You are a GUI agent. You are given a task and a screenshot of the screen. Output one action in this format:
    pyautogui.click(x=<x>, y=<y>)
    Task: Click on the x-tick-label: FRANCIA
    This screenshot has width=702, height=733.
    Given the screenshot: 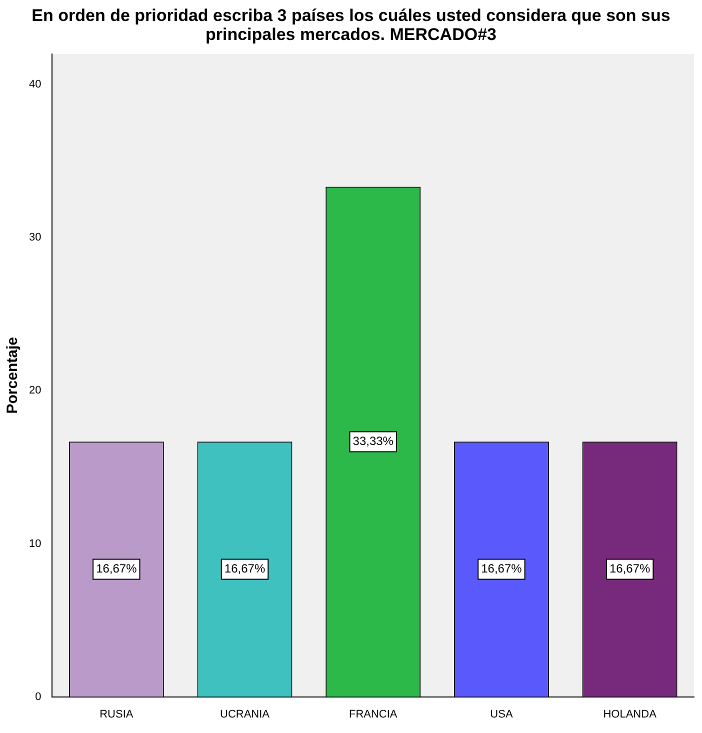 What is the action you would take?
    pyautogui.click(x=373, y=714)
    